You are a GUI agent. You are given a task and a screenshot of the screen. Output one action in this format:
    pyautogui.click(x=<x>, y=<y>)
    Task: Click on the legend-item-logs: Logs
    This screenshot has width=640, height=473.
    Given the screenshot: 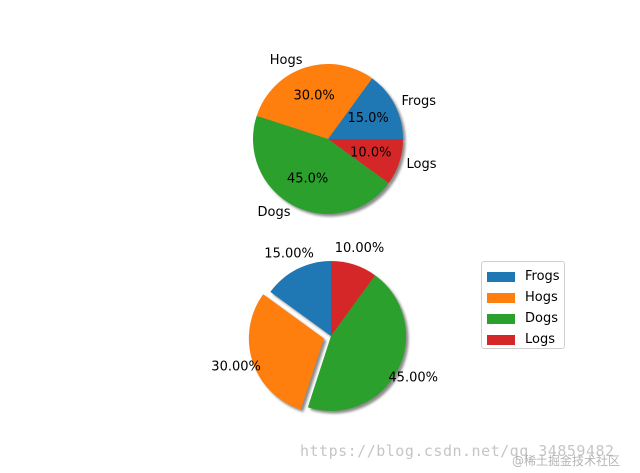 What is the action you would take?
    pyautogui.click(x=525, y=339)
    